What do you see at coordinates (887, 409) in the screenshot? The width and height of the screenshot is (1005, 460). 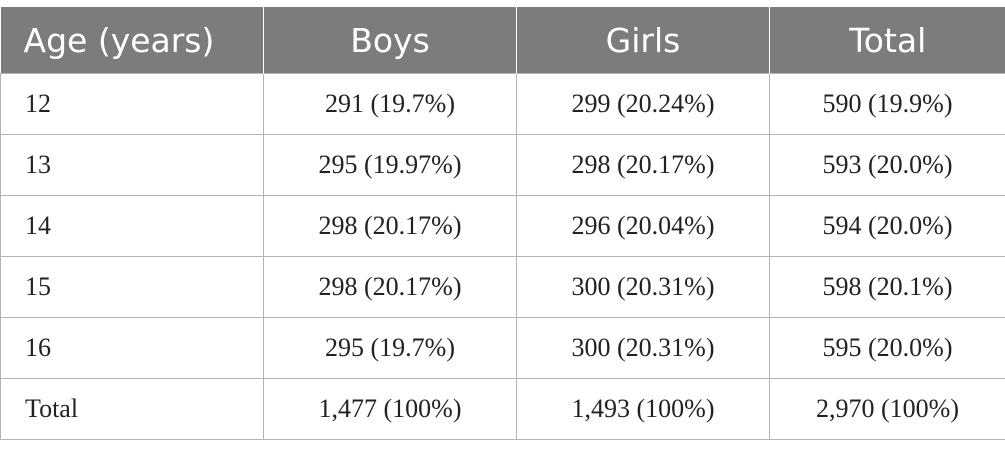 I see `cell-total: 2,970 (100%)` at bounding box center [887, 409].